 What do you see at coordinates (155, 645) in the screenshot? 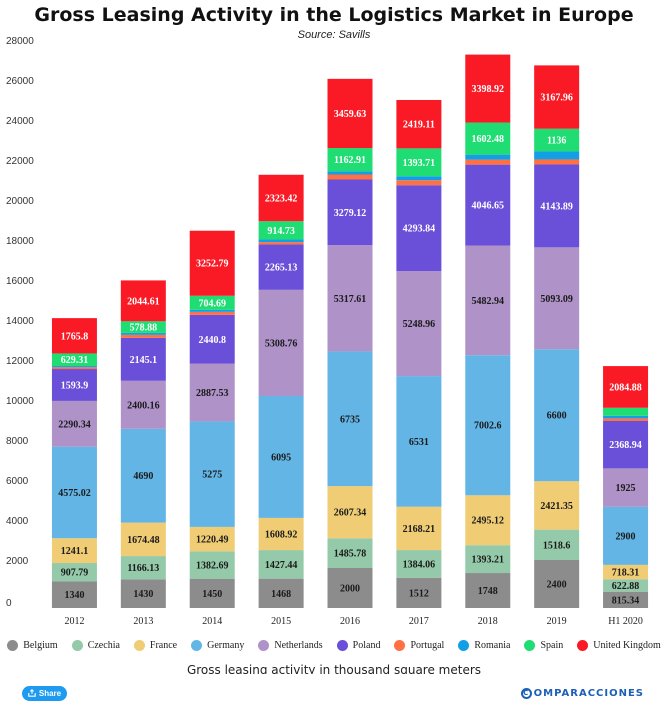
I see `legend-item-france: France` at bounding box center [155, 645].